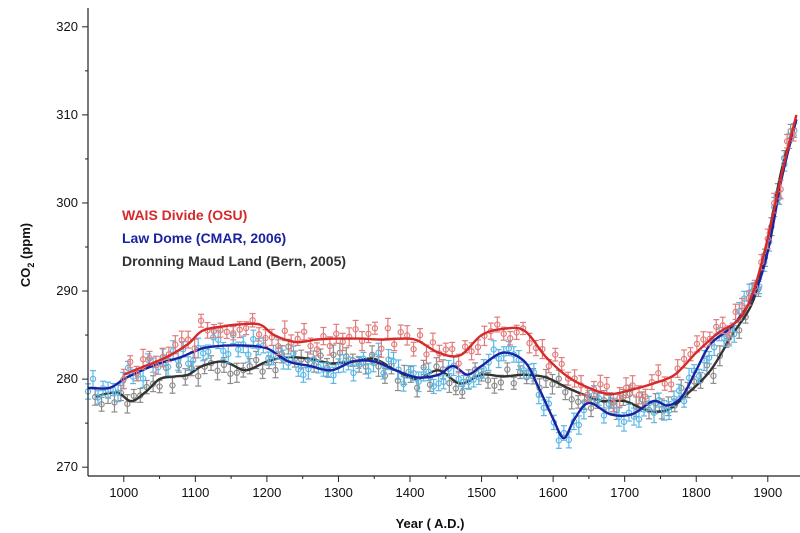 The height and width of the screenshot is (533, 800). I want to click on x-axis-title: Year ( A.D.), so click(430, 523).